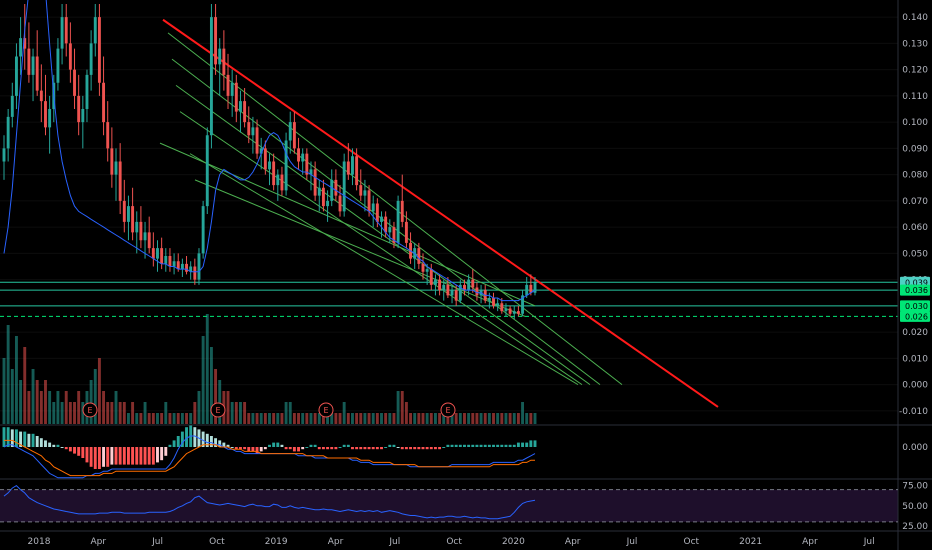  Describe the element at coordinates (632, 542) in the screenshot. I see `time-tick-label: Jul` at that location.